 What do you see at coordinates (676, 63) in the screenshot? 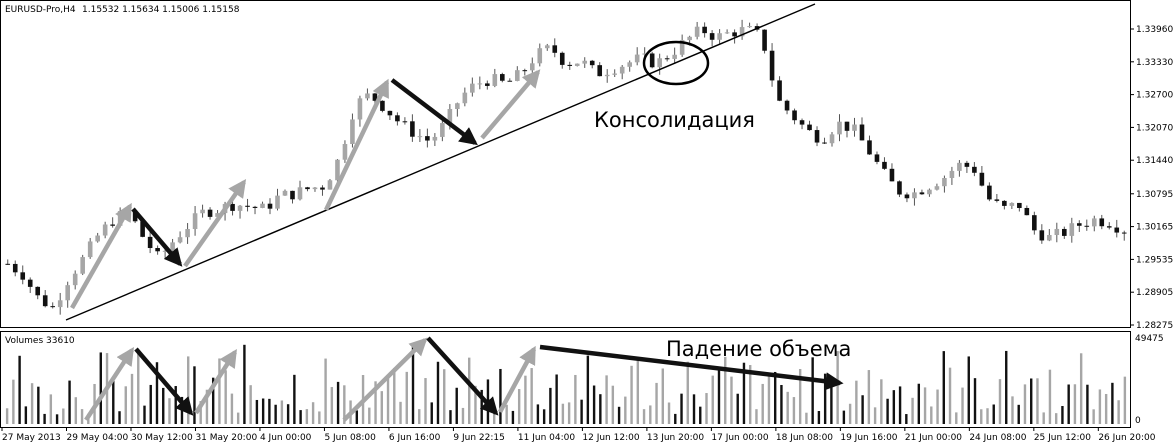
I see `consolidation-circle` at bounding box center [676, 63].